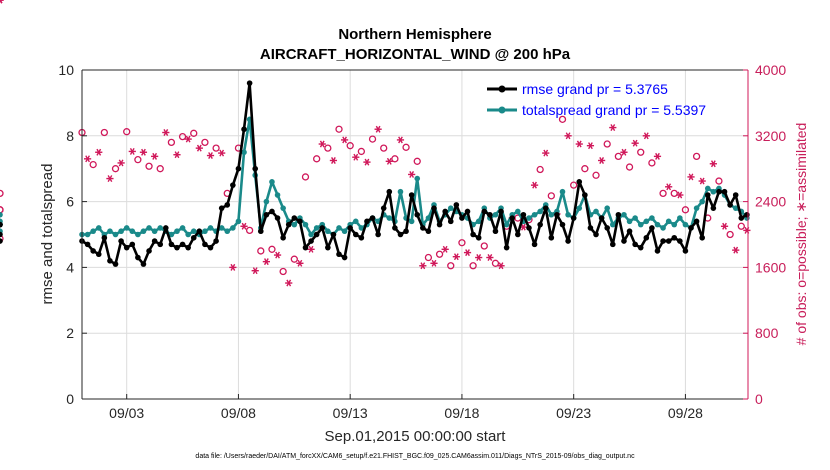 The height and width of the screenshot is (470, 830). Describe the element at coordinates (770, 267) in the screenshot. I see `y-tick-label-right: 1600` at that location.